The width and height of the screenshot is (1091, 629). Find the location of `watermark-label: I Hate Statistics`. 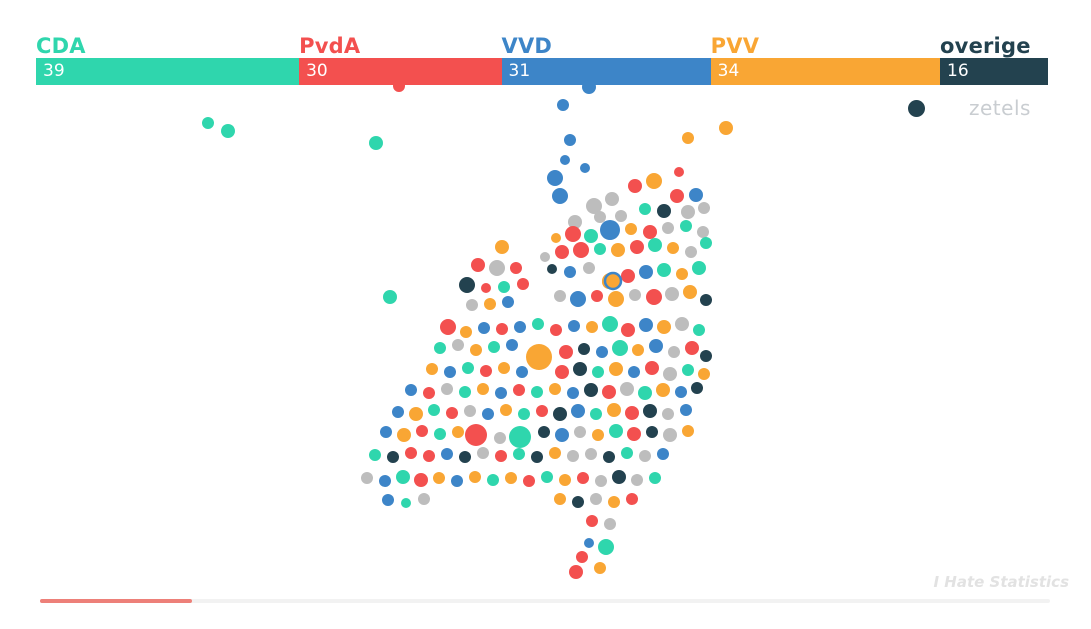

watermark-label: I Hate Statistics is located at coordinates (1001, 582).